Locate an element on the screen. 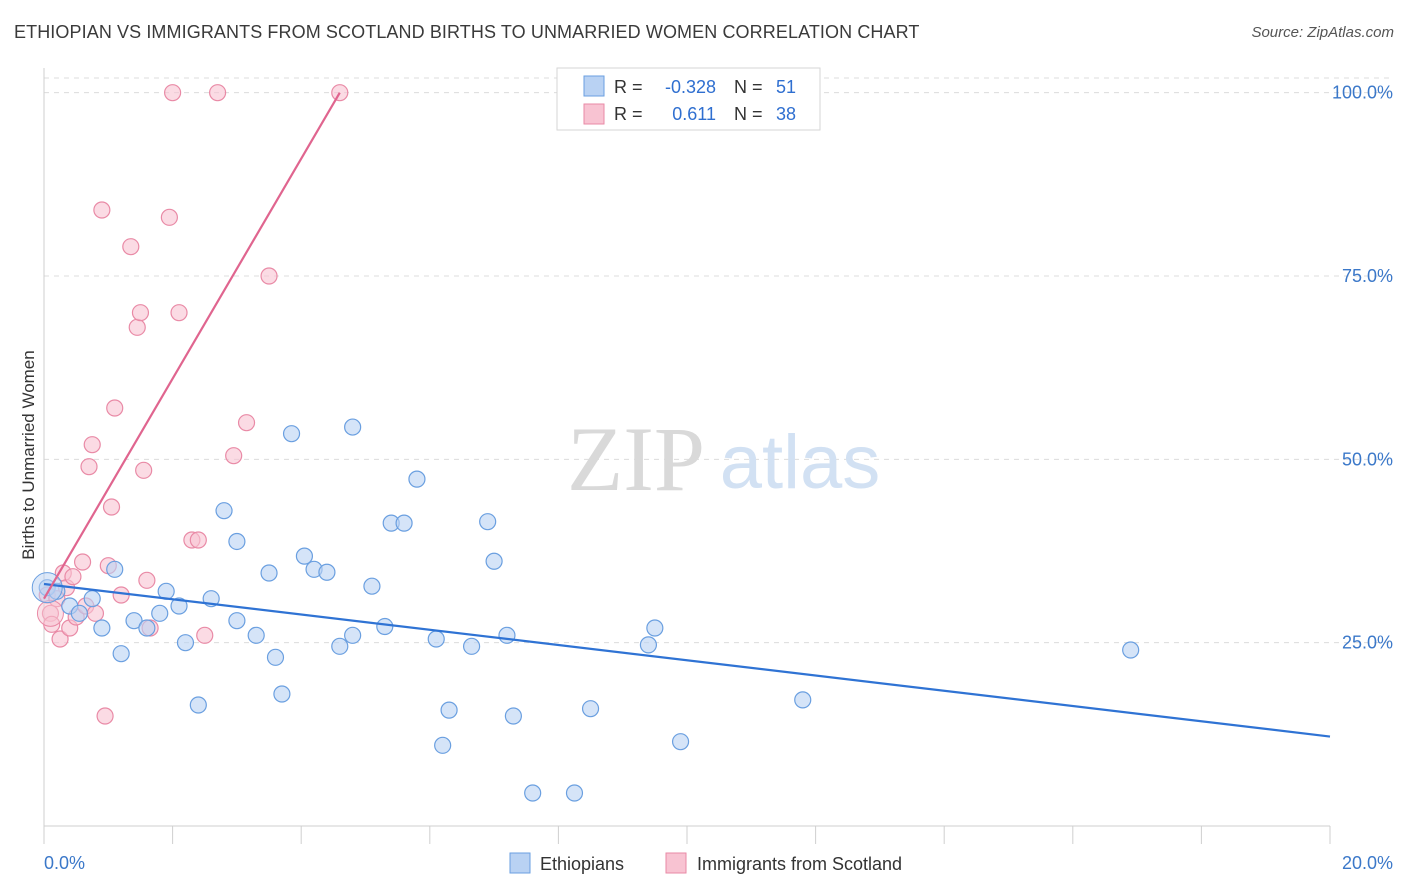 This screenshot has height=892, width=1406. legend-label-scotland: Immigrants from Scotland is located at coordinates (799, 864).